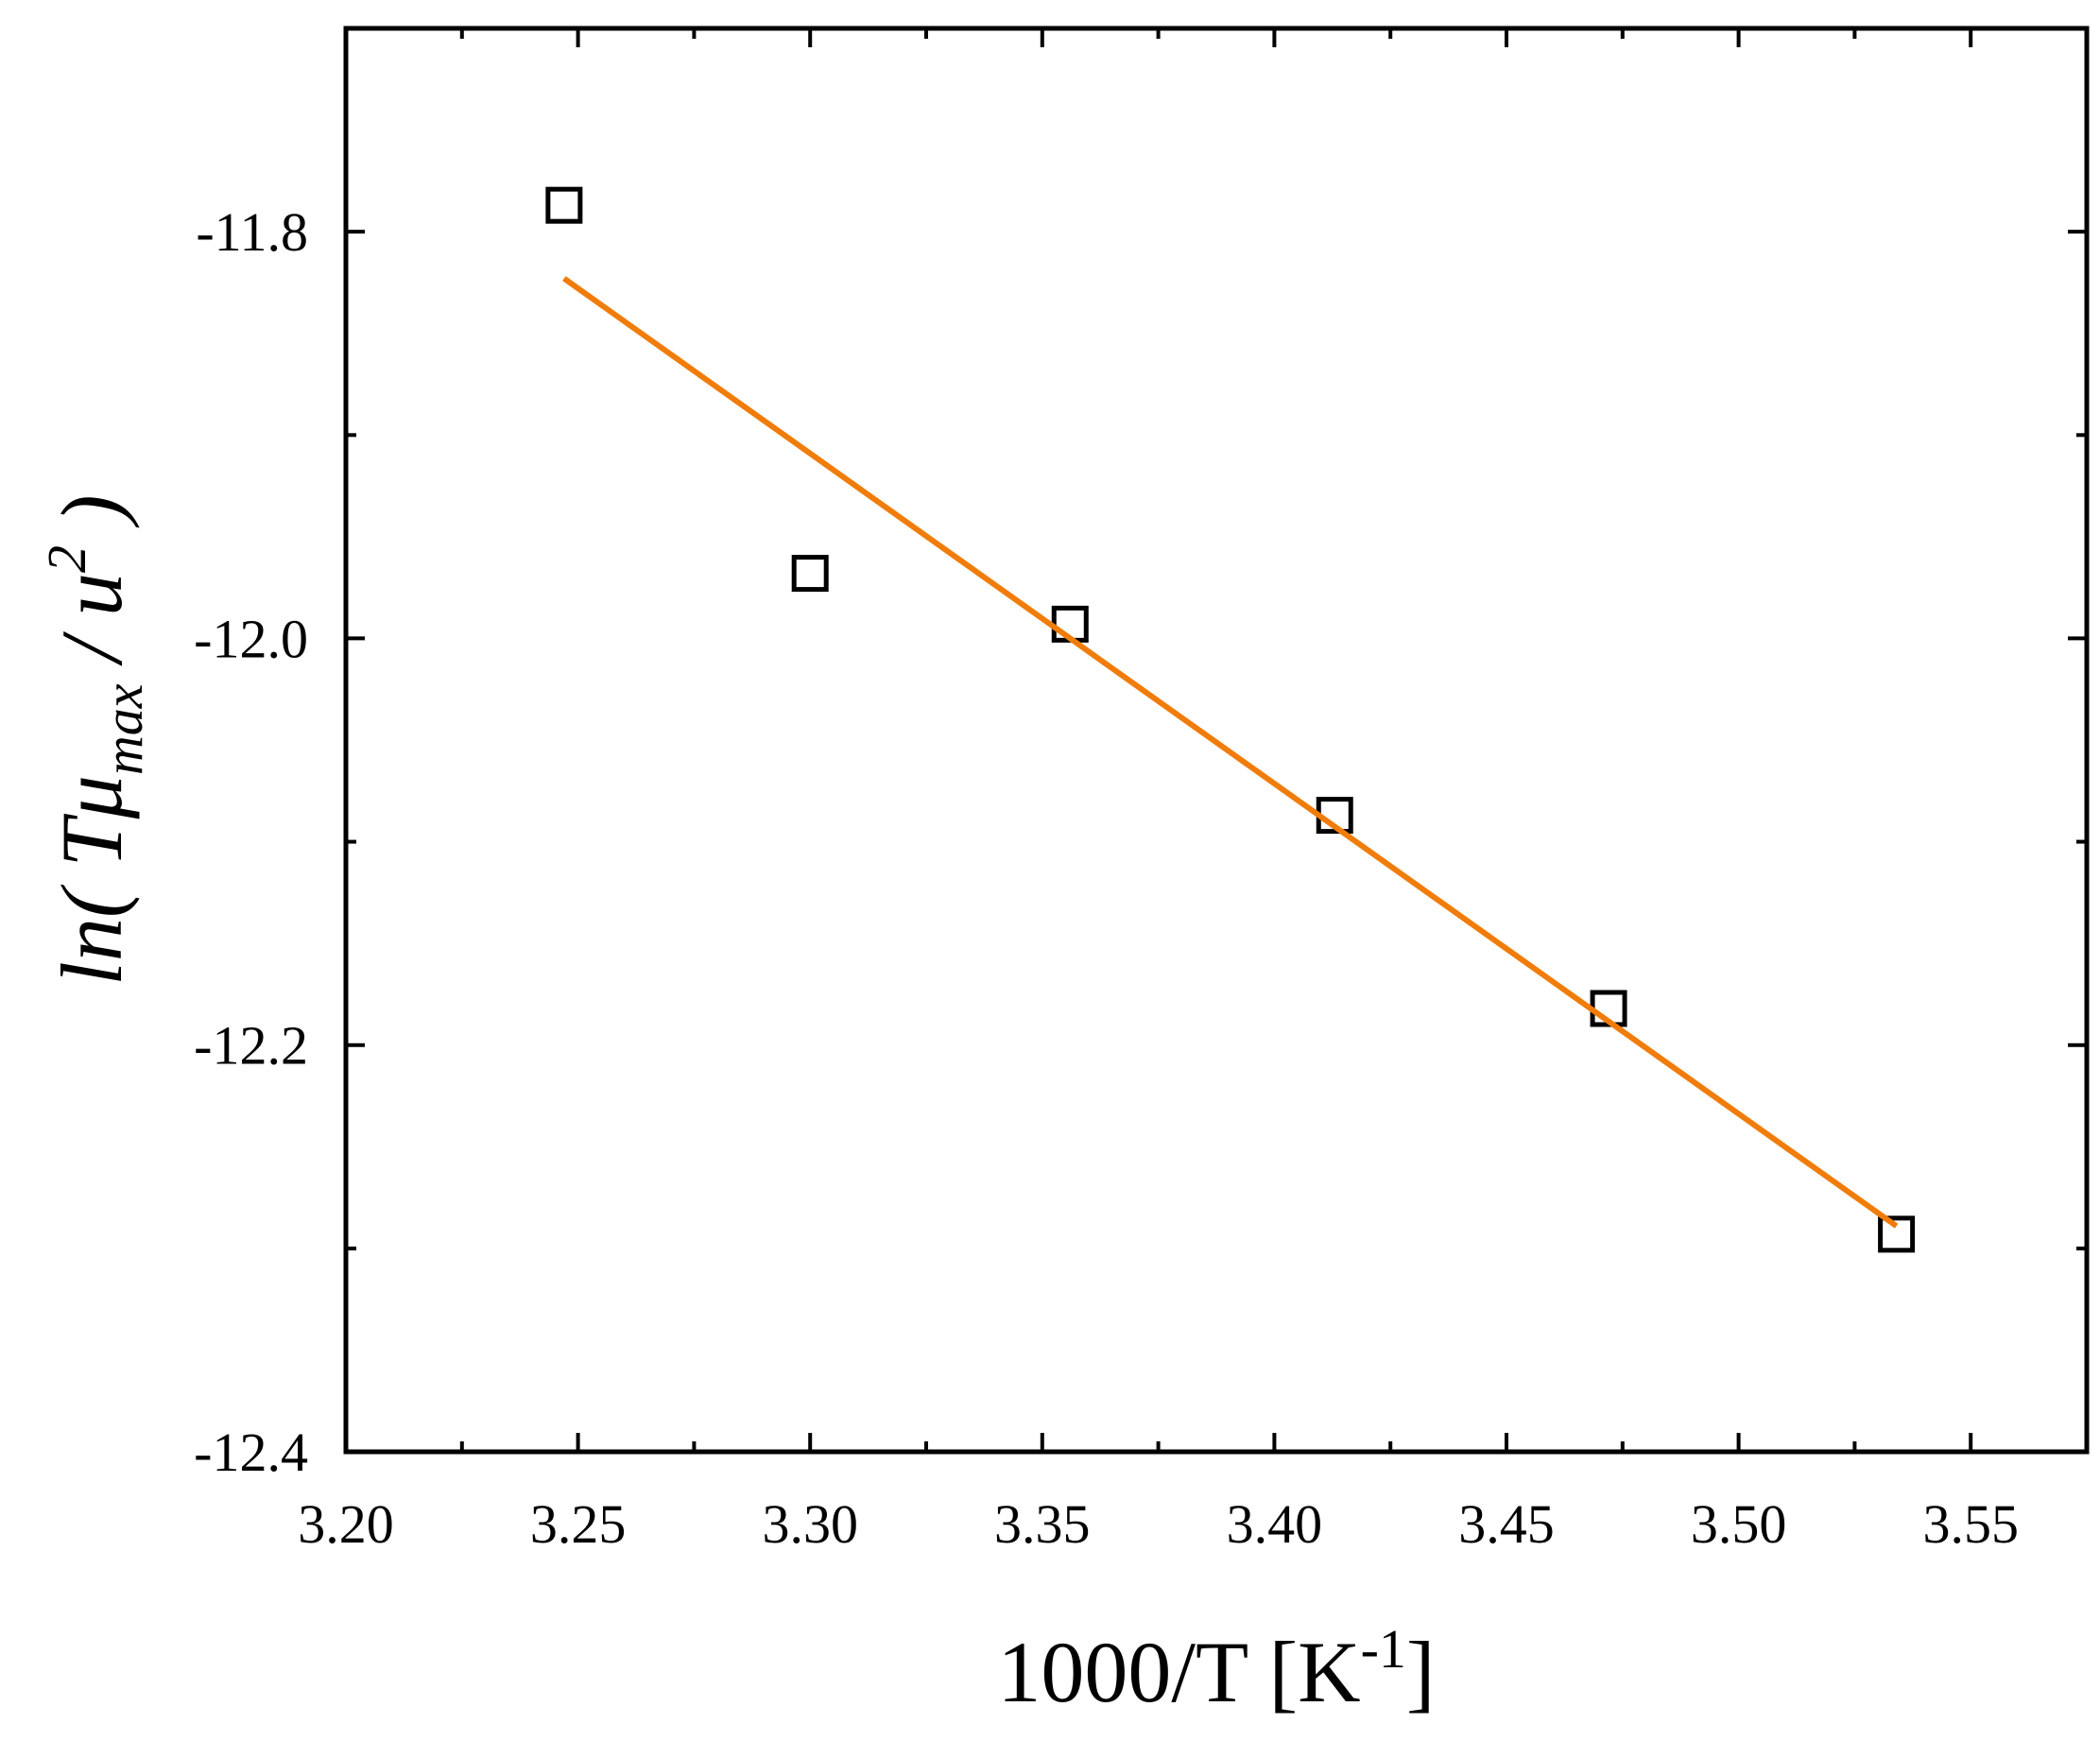 This screenshot has width=2100, height=1741. What do you see at coordinates (1383, 1649) in the screenshot?
I see `x-axis-title-superscript: -1` at bounding box center [1383, 1649].